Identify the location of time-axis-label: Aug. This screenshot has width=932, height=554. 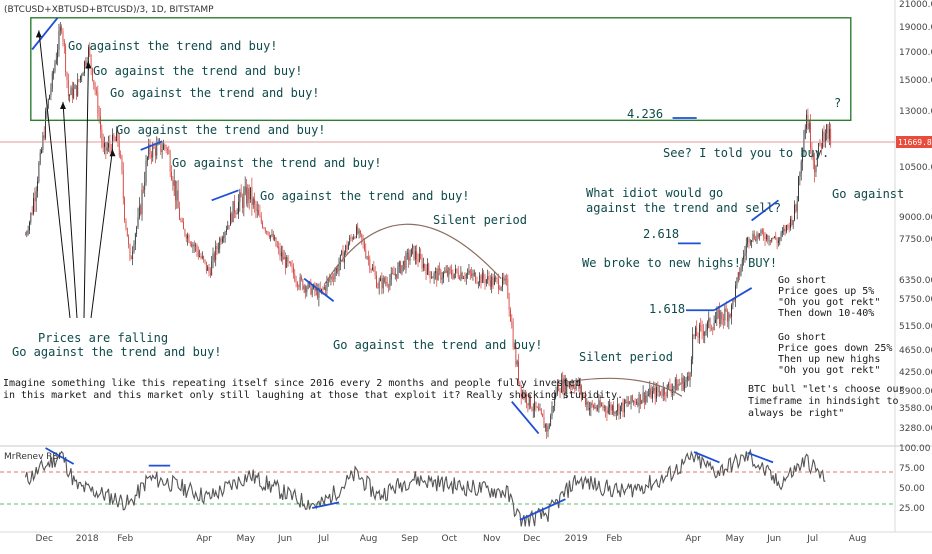
(369, 539).